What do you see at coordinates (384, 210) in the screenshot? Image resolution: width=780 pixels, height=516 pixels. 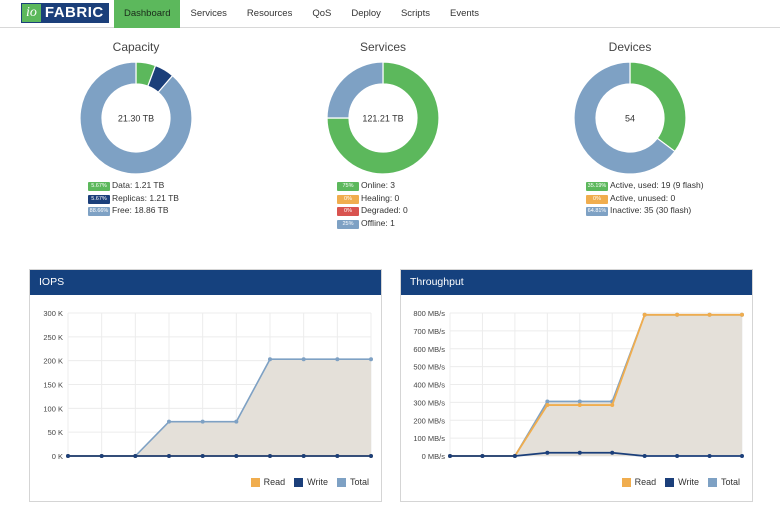 I see `services-degraded-label: Degraded: 0` at bounding box center [384, 210].